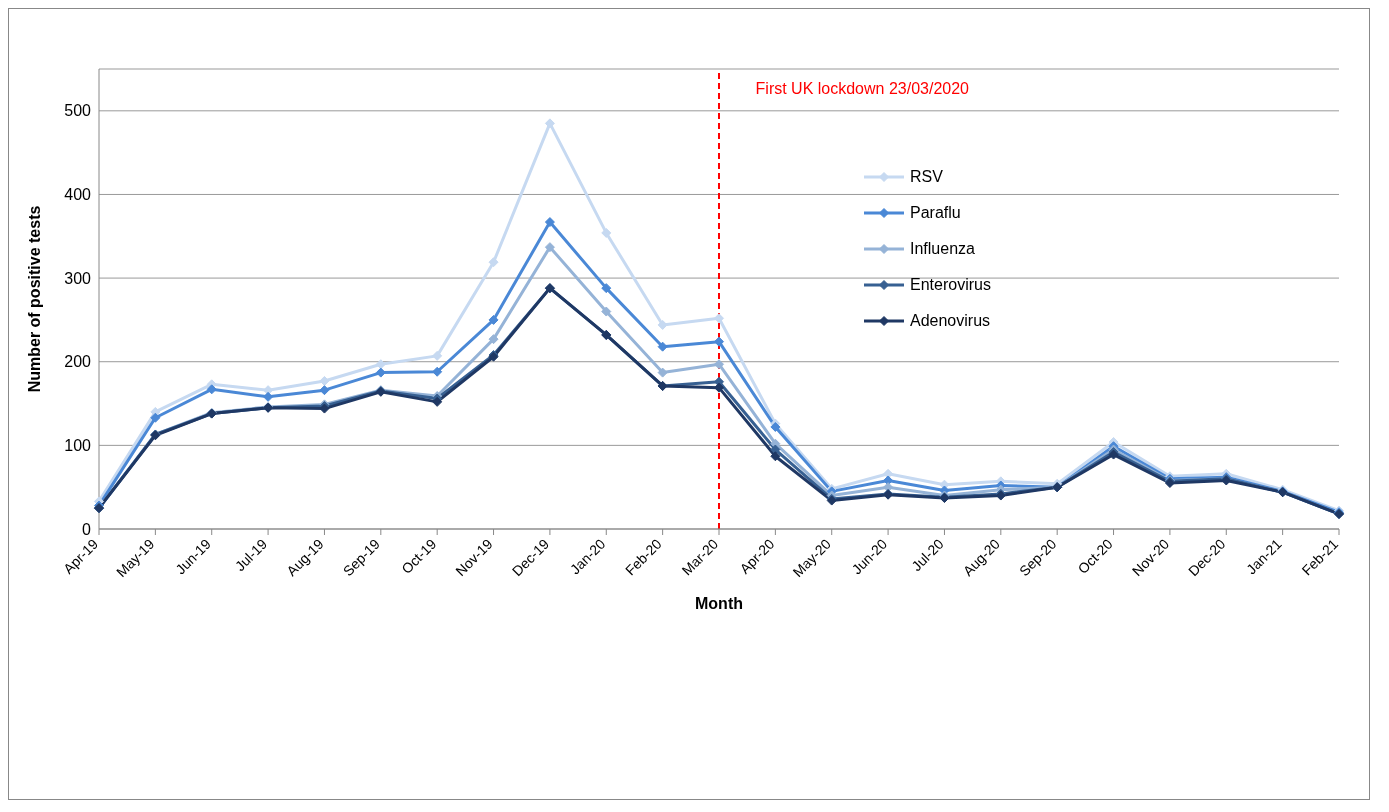 Image resolution: width=1389 pixels, height=812 pixels. Describe the element at coordinates (78, 446) in the screenshot. I see `y-tick-label: 100` at that location.